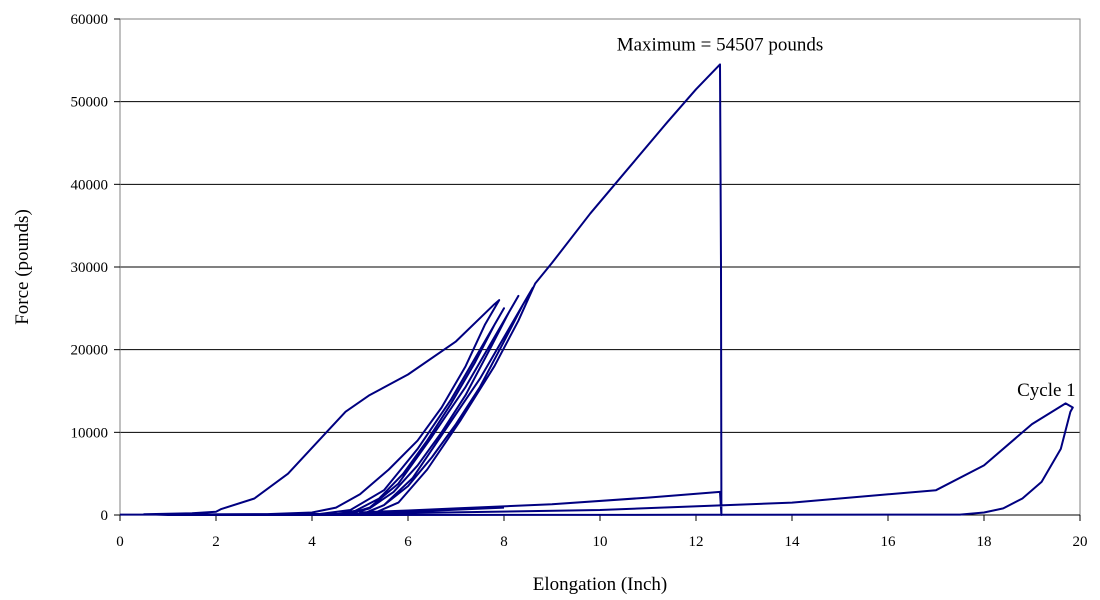 The width and height of the screenshot is (1100, 600). Describe the element at coordinates (504, 542) in the screenshot. I see `x-tick-label: 8` at that location.